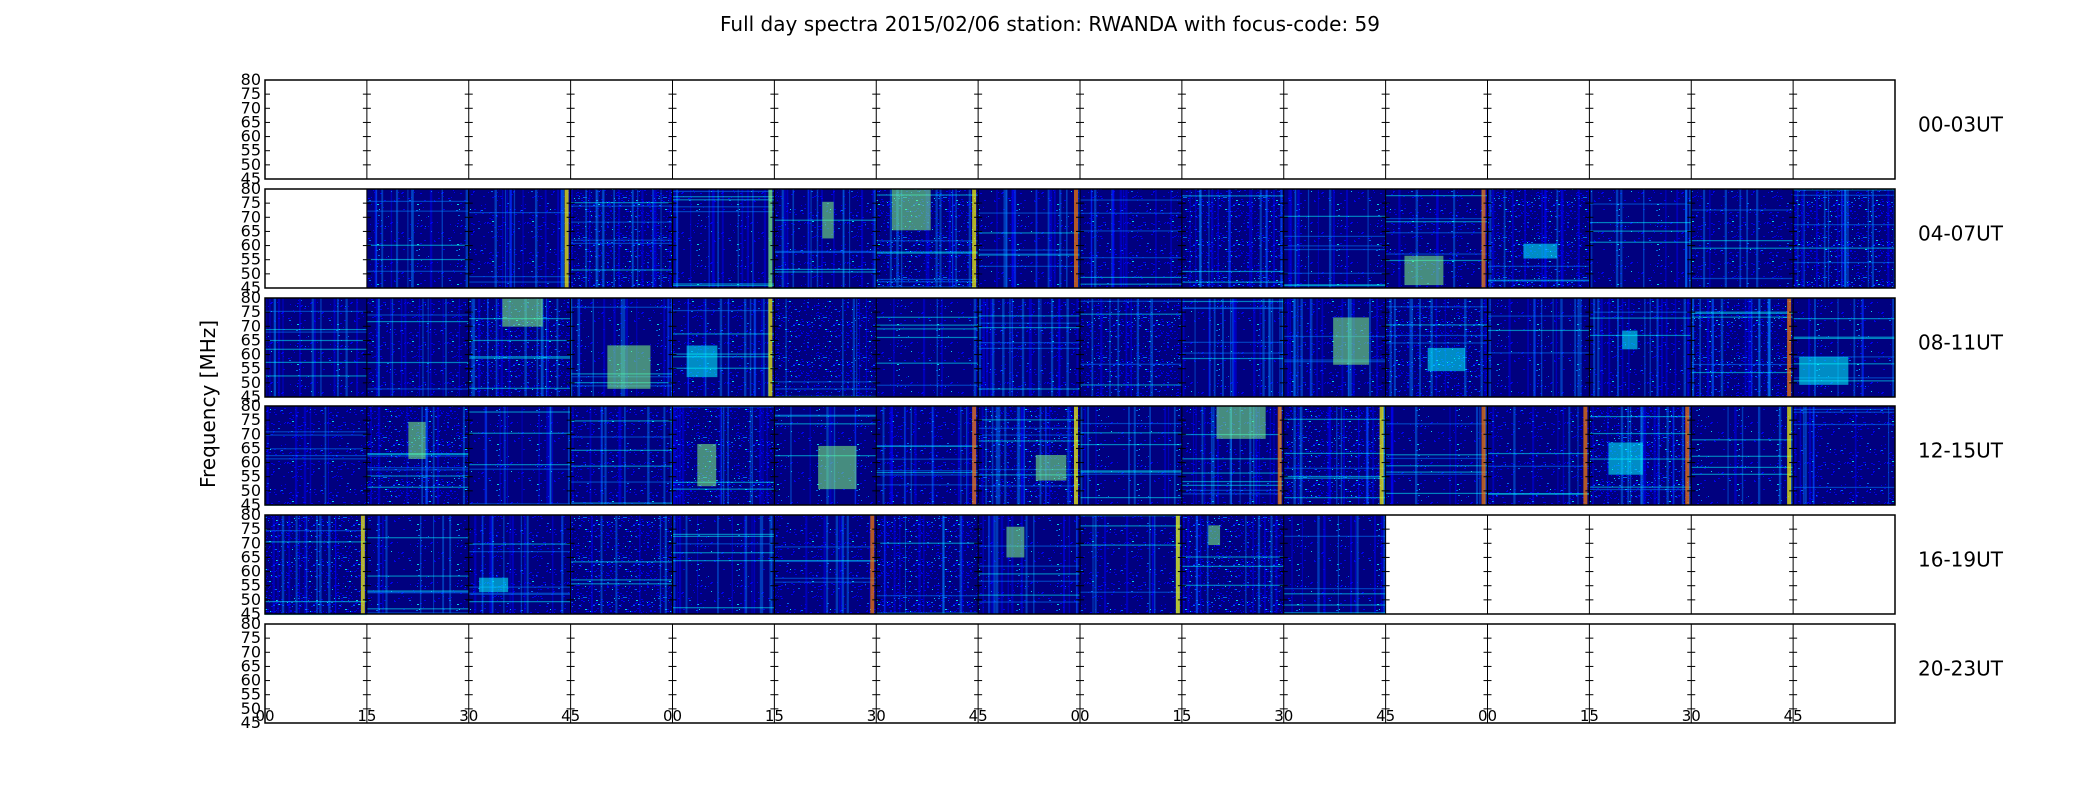 The image size is (2100, 800). Describe the element at coordinates (251, 150) in the screenshot. I see `y-tick-label: 55` at that location.